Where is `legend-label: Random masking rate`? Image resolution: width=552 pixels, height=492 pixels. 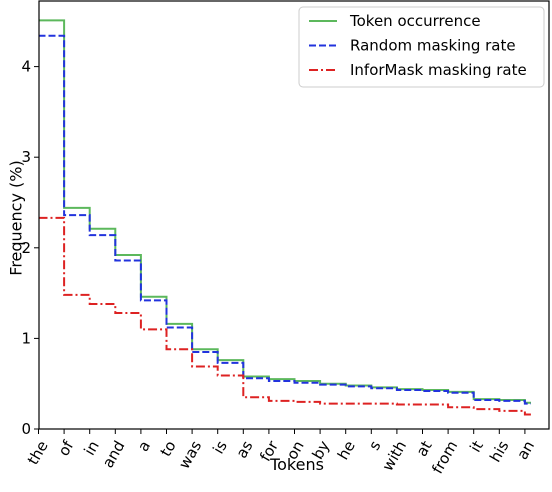 legend-label: Random masking rate is located at coordinates (433, 46).